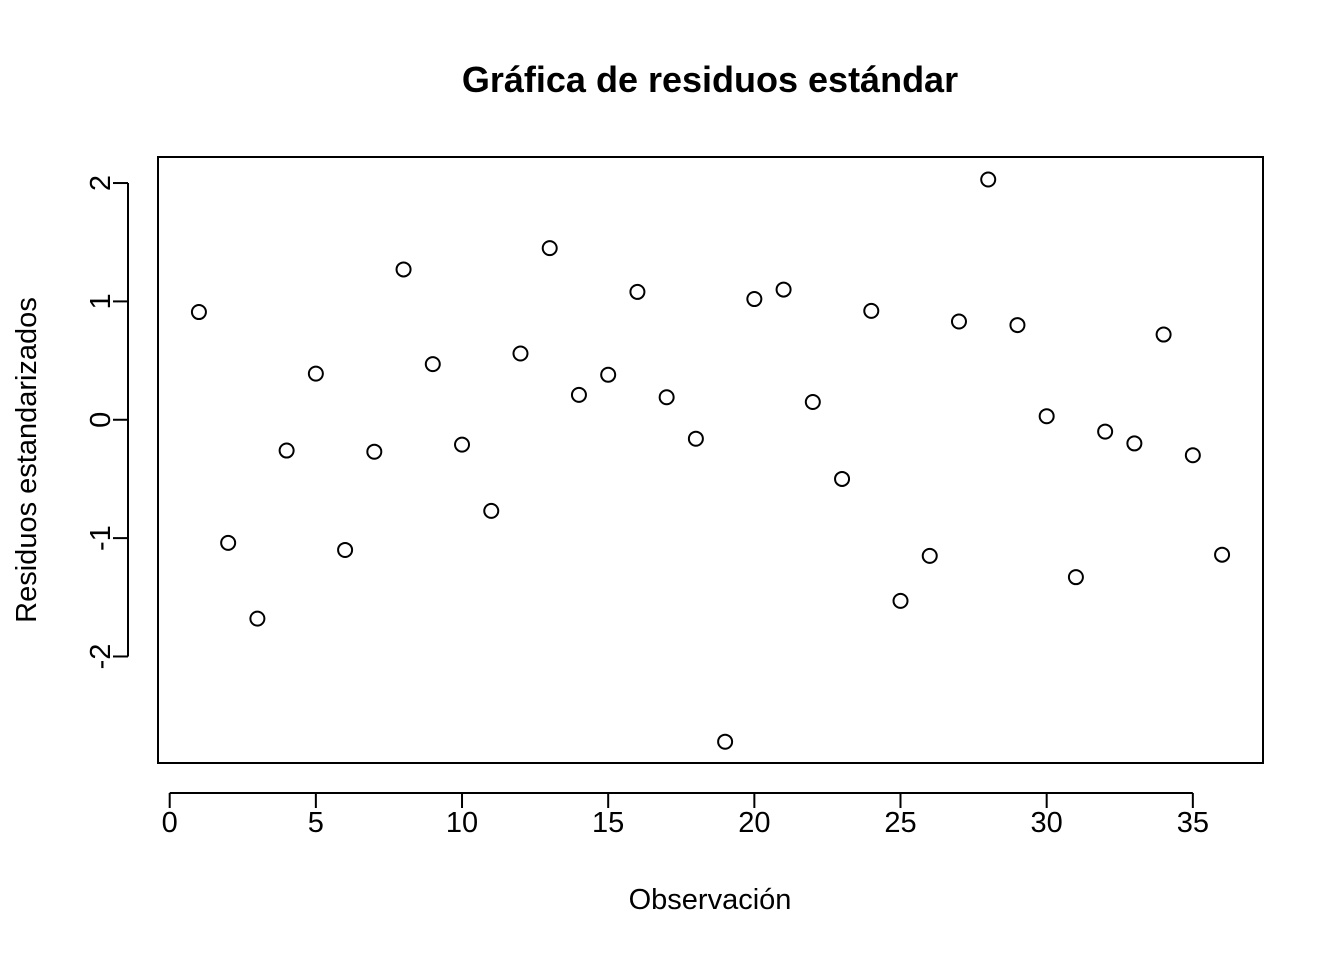 Image resolution: width=1344 pixels, height=960 pixels. I want to click on y-tick-label: 2, so click(101, 183).